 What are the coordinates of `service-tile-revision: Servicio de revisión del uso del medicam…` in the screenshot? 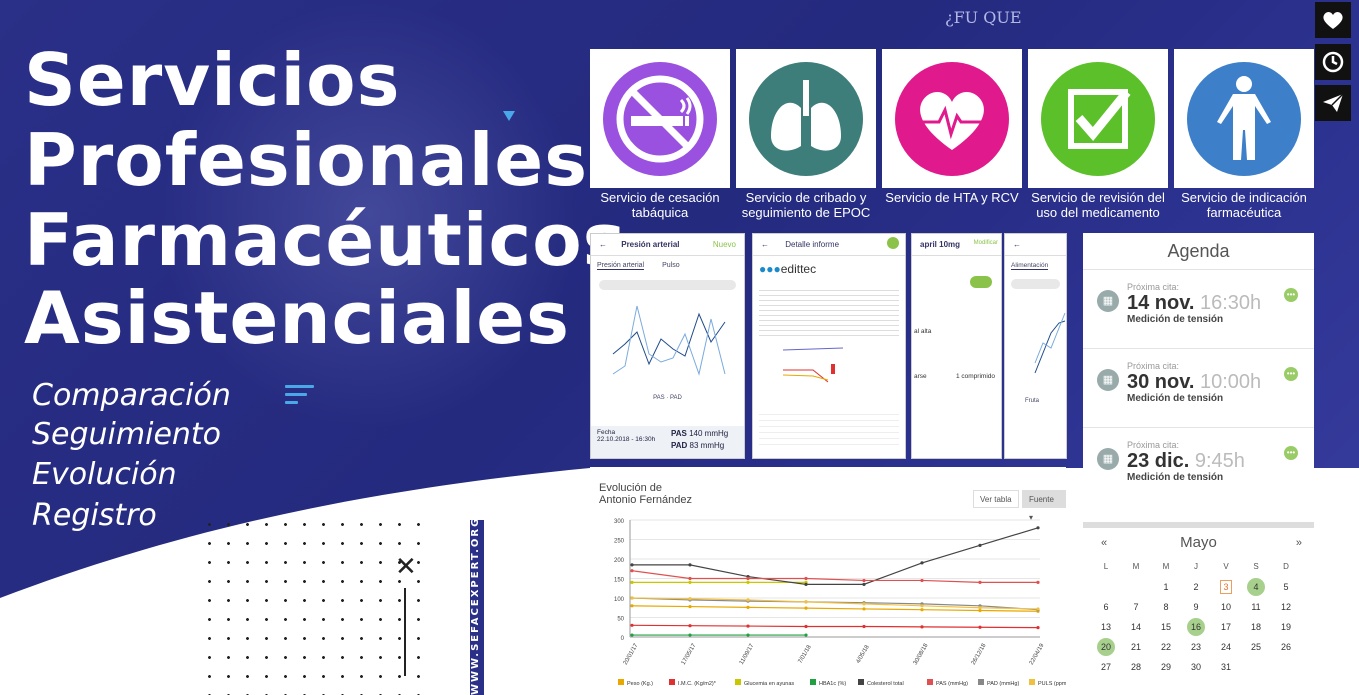 It's located at (1098, 134).